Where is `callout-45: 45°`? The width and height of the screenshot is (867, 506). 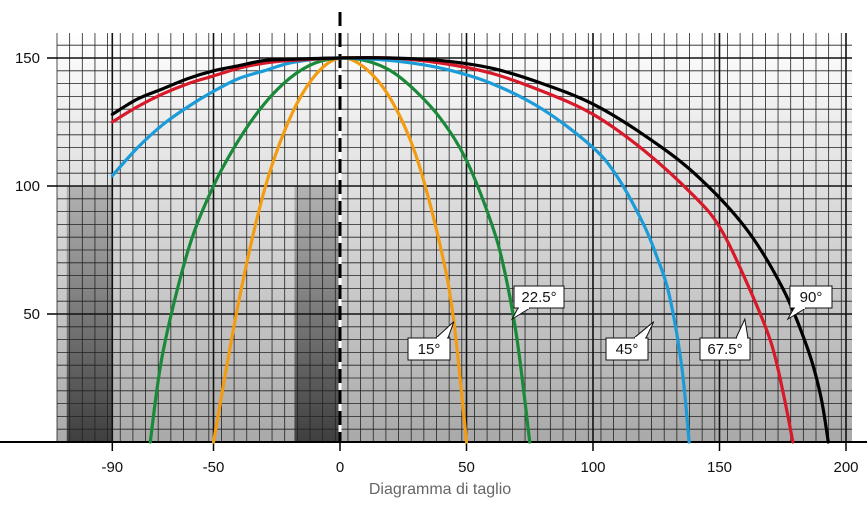 callout-45: 45° is located at coordinates (630, 341).